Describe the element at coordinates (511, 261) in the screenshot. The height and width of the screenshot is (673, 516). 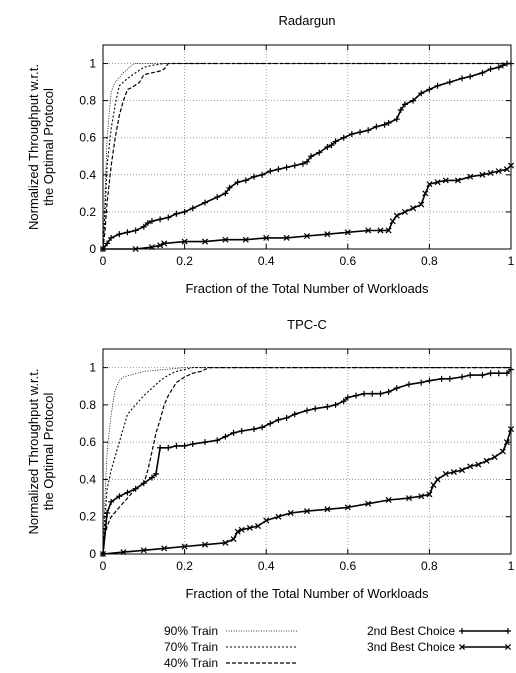
I see `x-tick-label: 1` at that location.